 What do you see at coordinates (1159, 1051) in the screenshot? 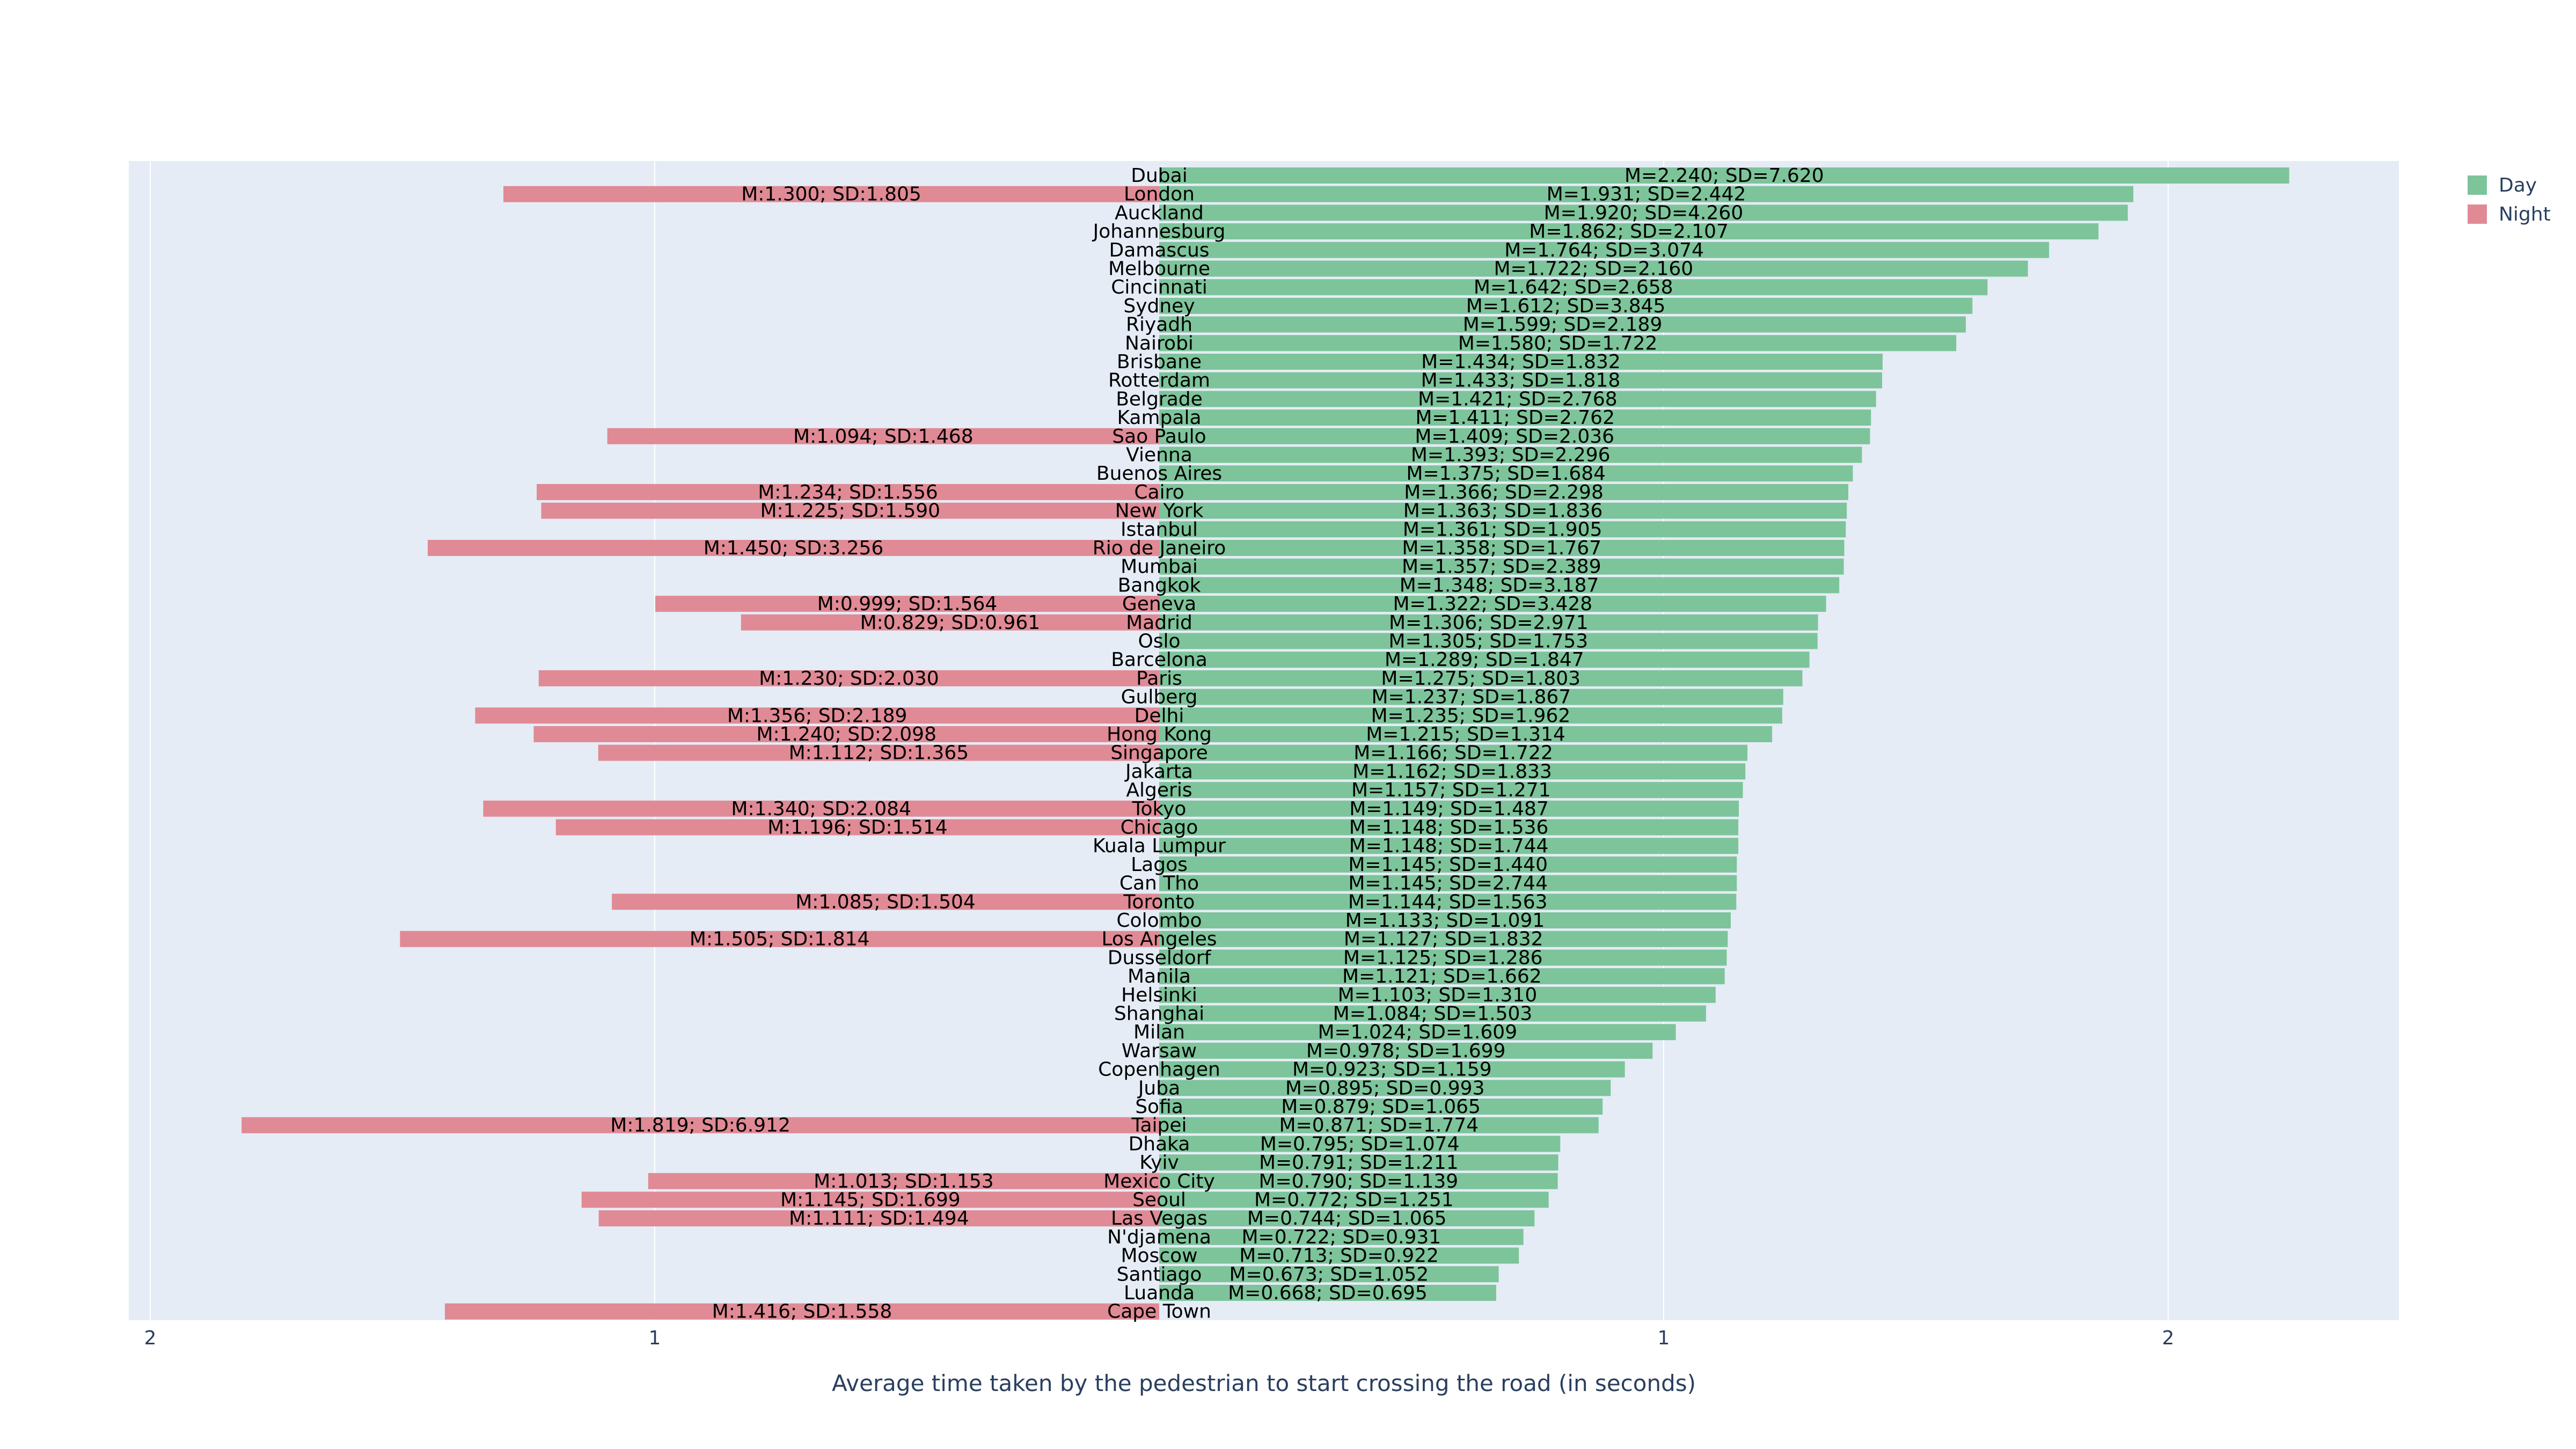
I see `category-label: Warsaw` at bounding box center [1159, 1051].